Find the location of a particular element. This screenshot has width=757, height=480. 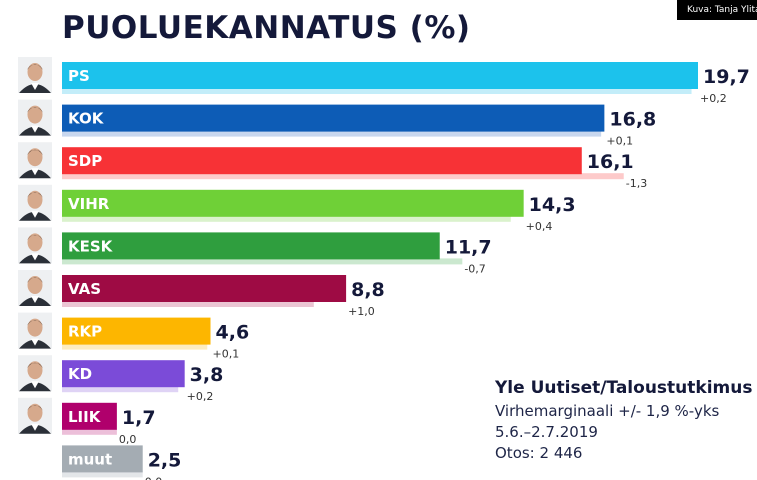

bar-kesk is located at coordinates (251, 246).